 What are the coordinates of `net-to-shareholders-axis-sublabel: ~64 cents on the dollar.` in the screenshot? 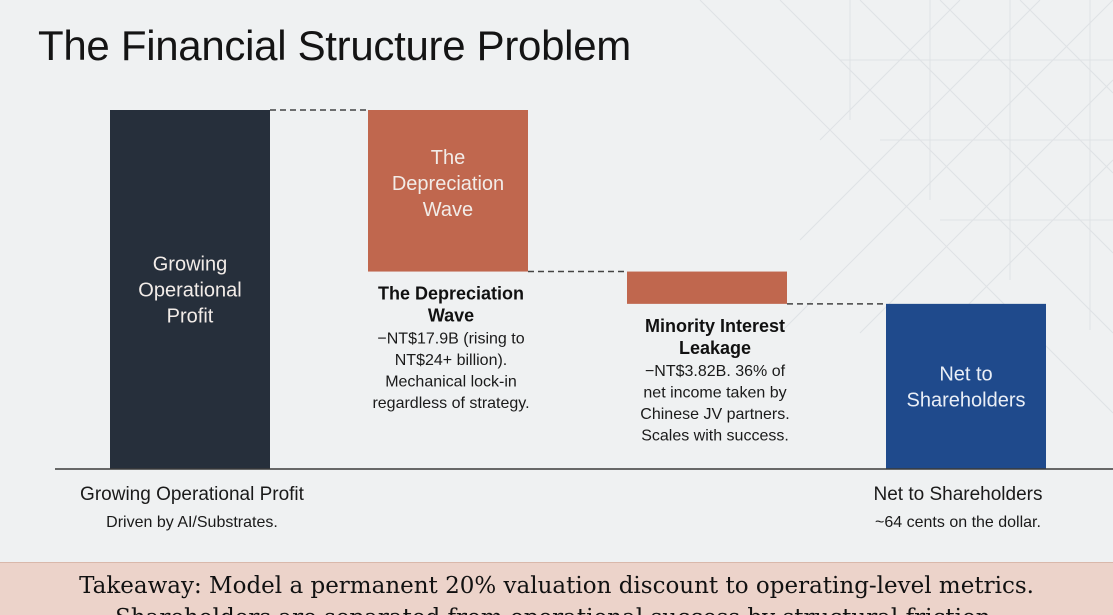 It's located at (958, 522).